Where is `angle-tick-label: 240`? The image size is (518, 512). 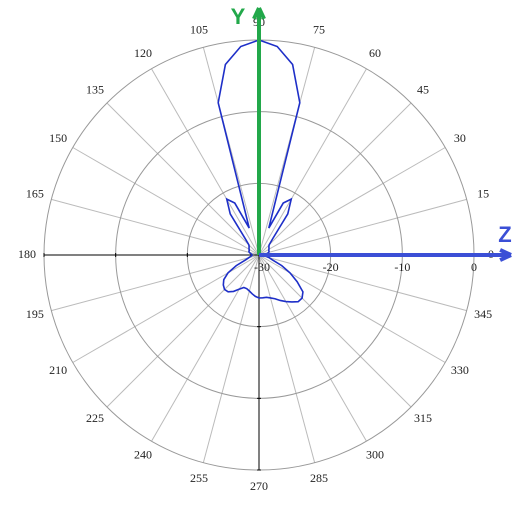
angle-tick-label: 240 is located at coordinates (143, 455).